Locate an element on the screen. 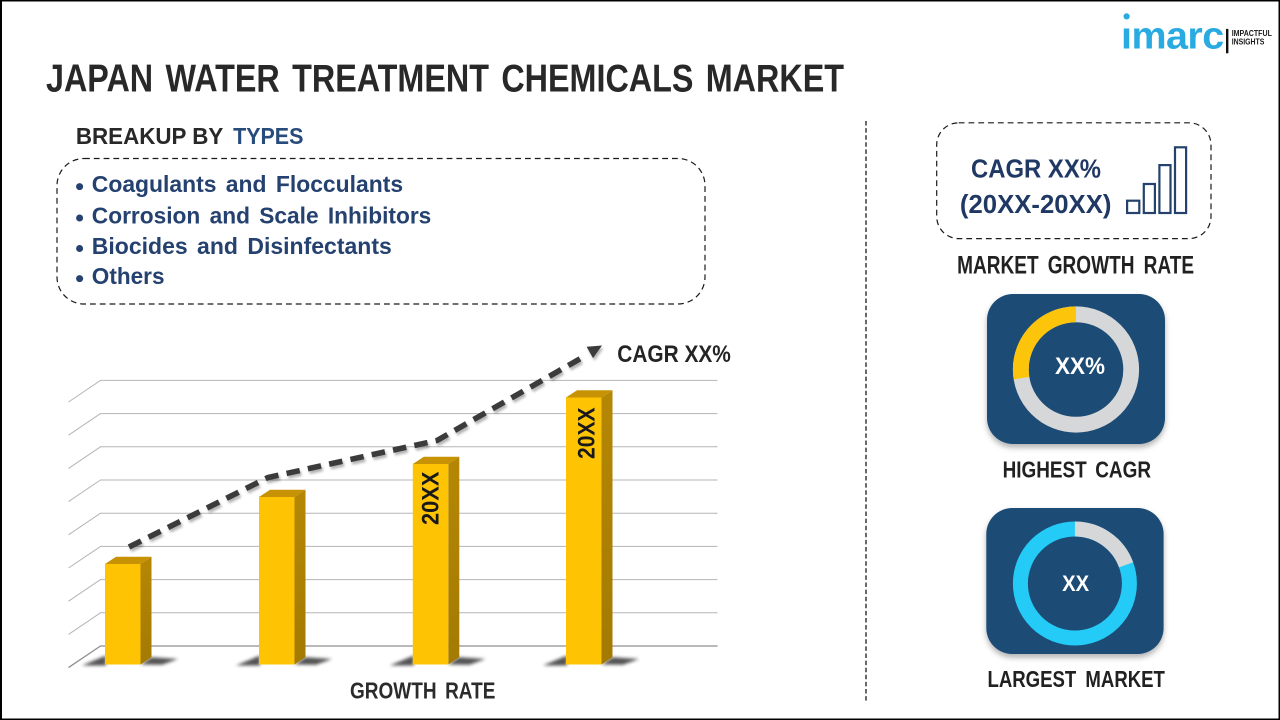  svg-text: TYPES is located at coordinates (268, 136).